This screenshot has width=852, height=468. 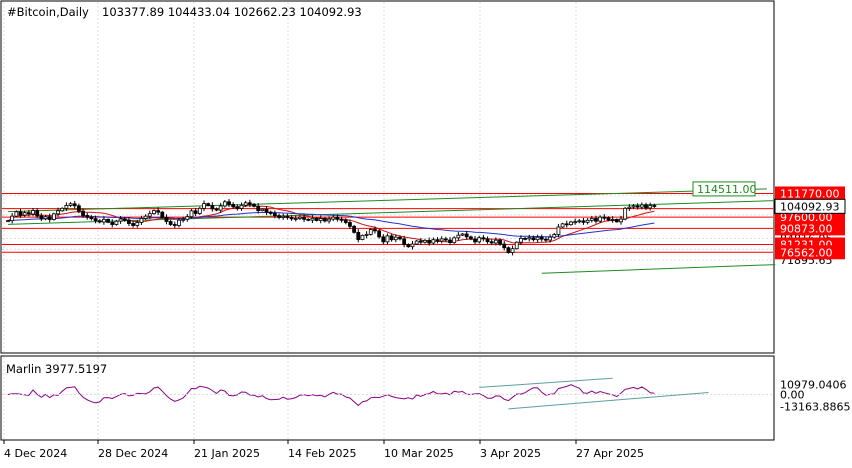 What do you see at coordinates (331, 395) in the screenshot?
I see `marlin-oscillator-line` at bounding box center [331, 395].